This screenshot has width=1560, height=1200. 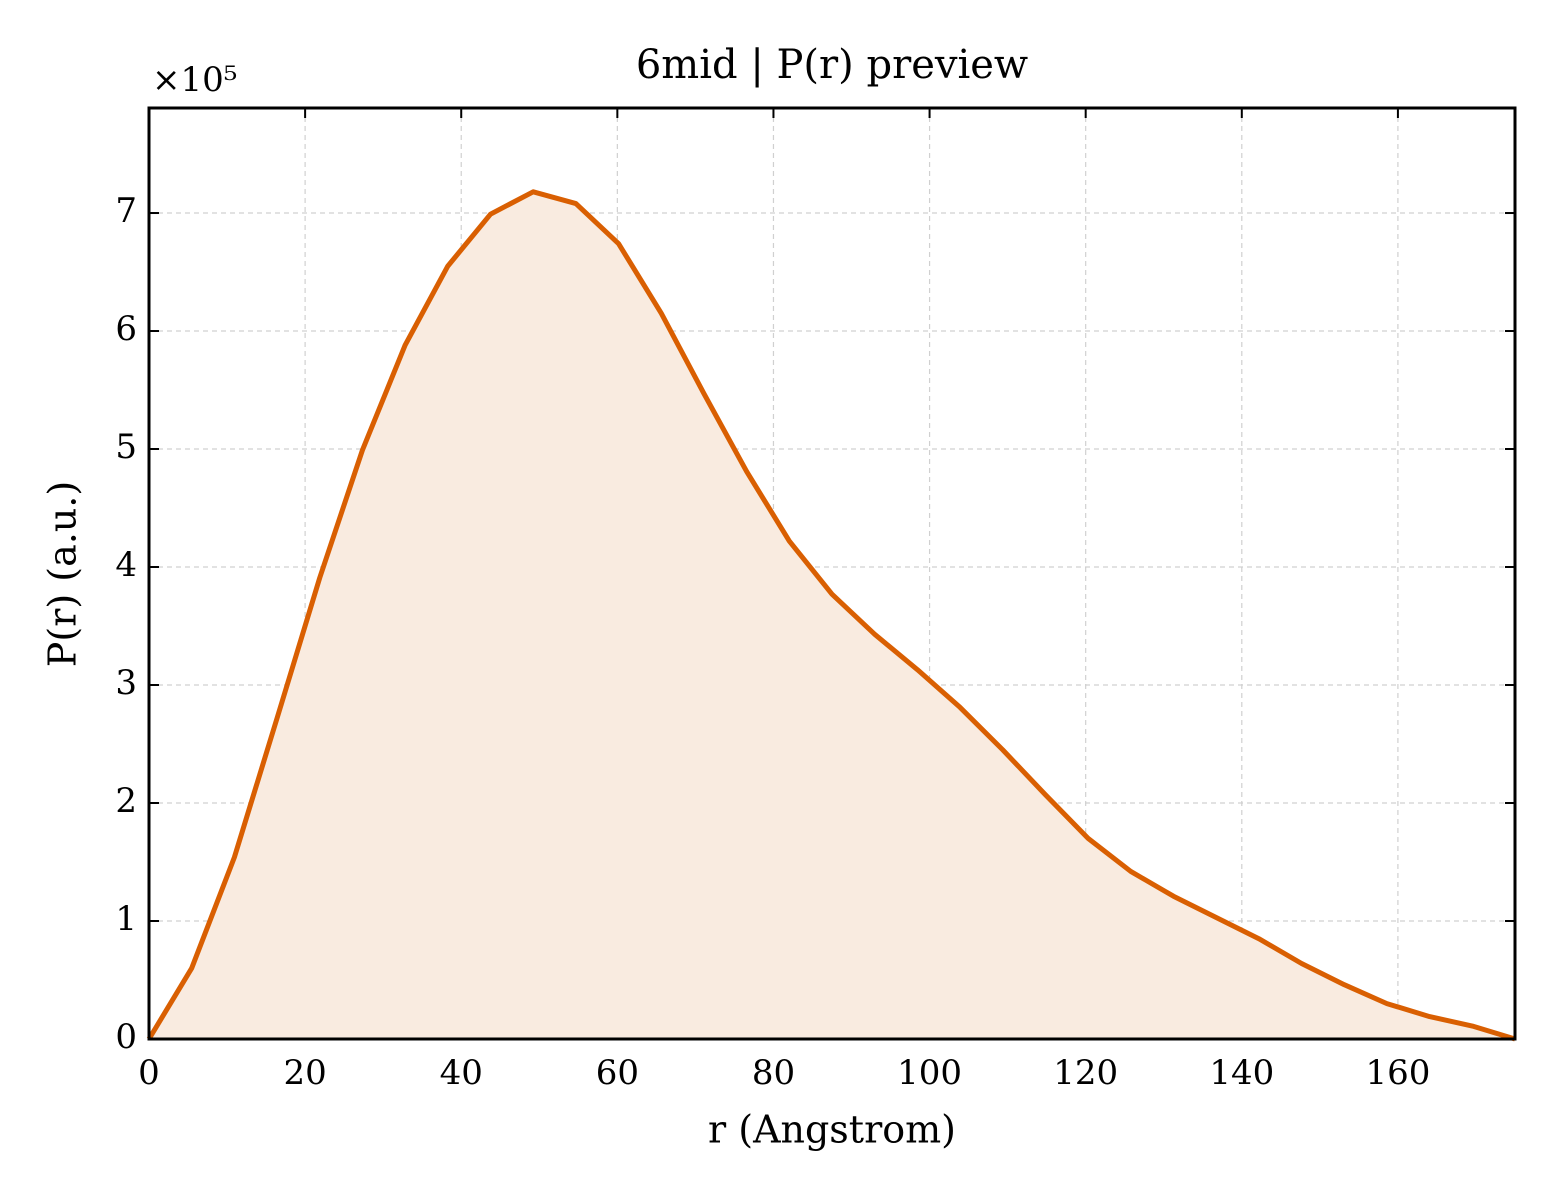 I want to click on x-tick-label: 140, so click(x=1241, y=1073).